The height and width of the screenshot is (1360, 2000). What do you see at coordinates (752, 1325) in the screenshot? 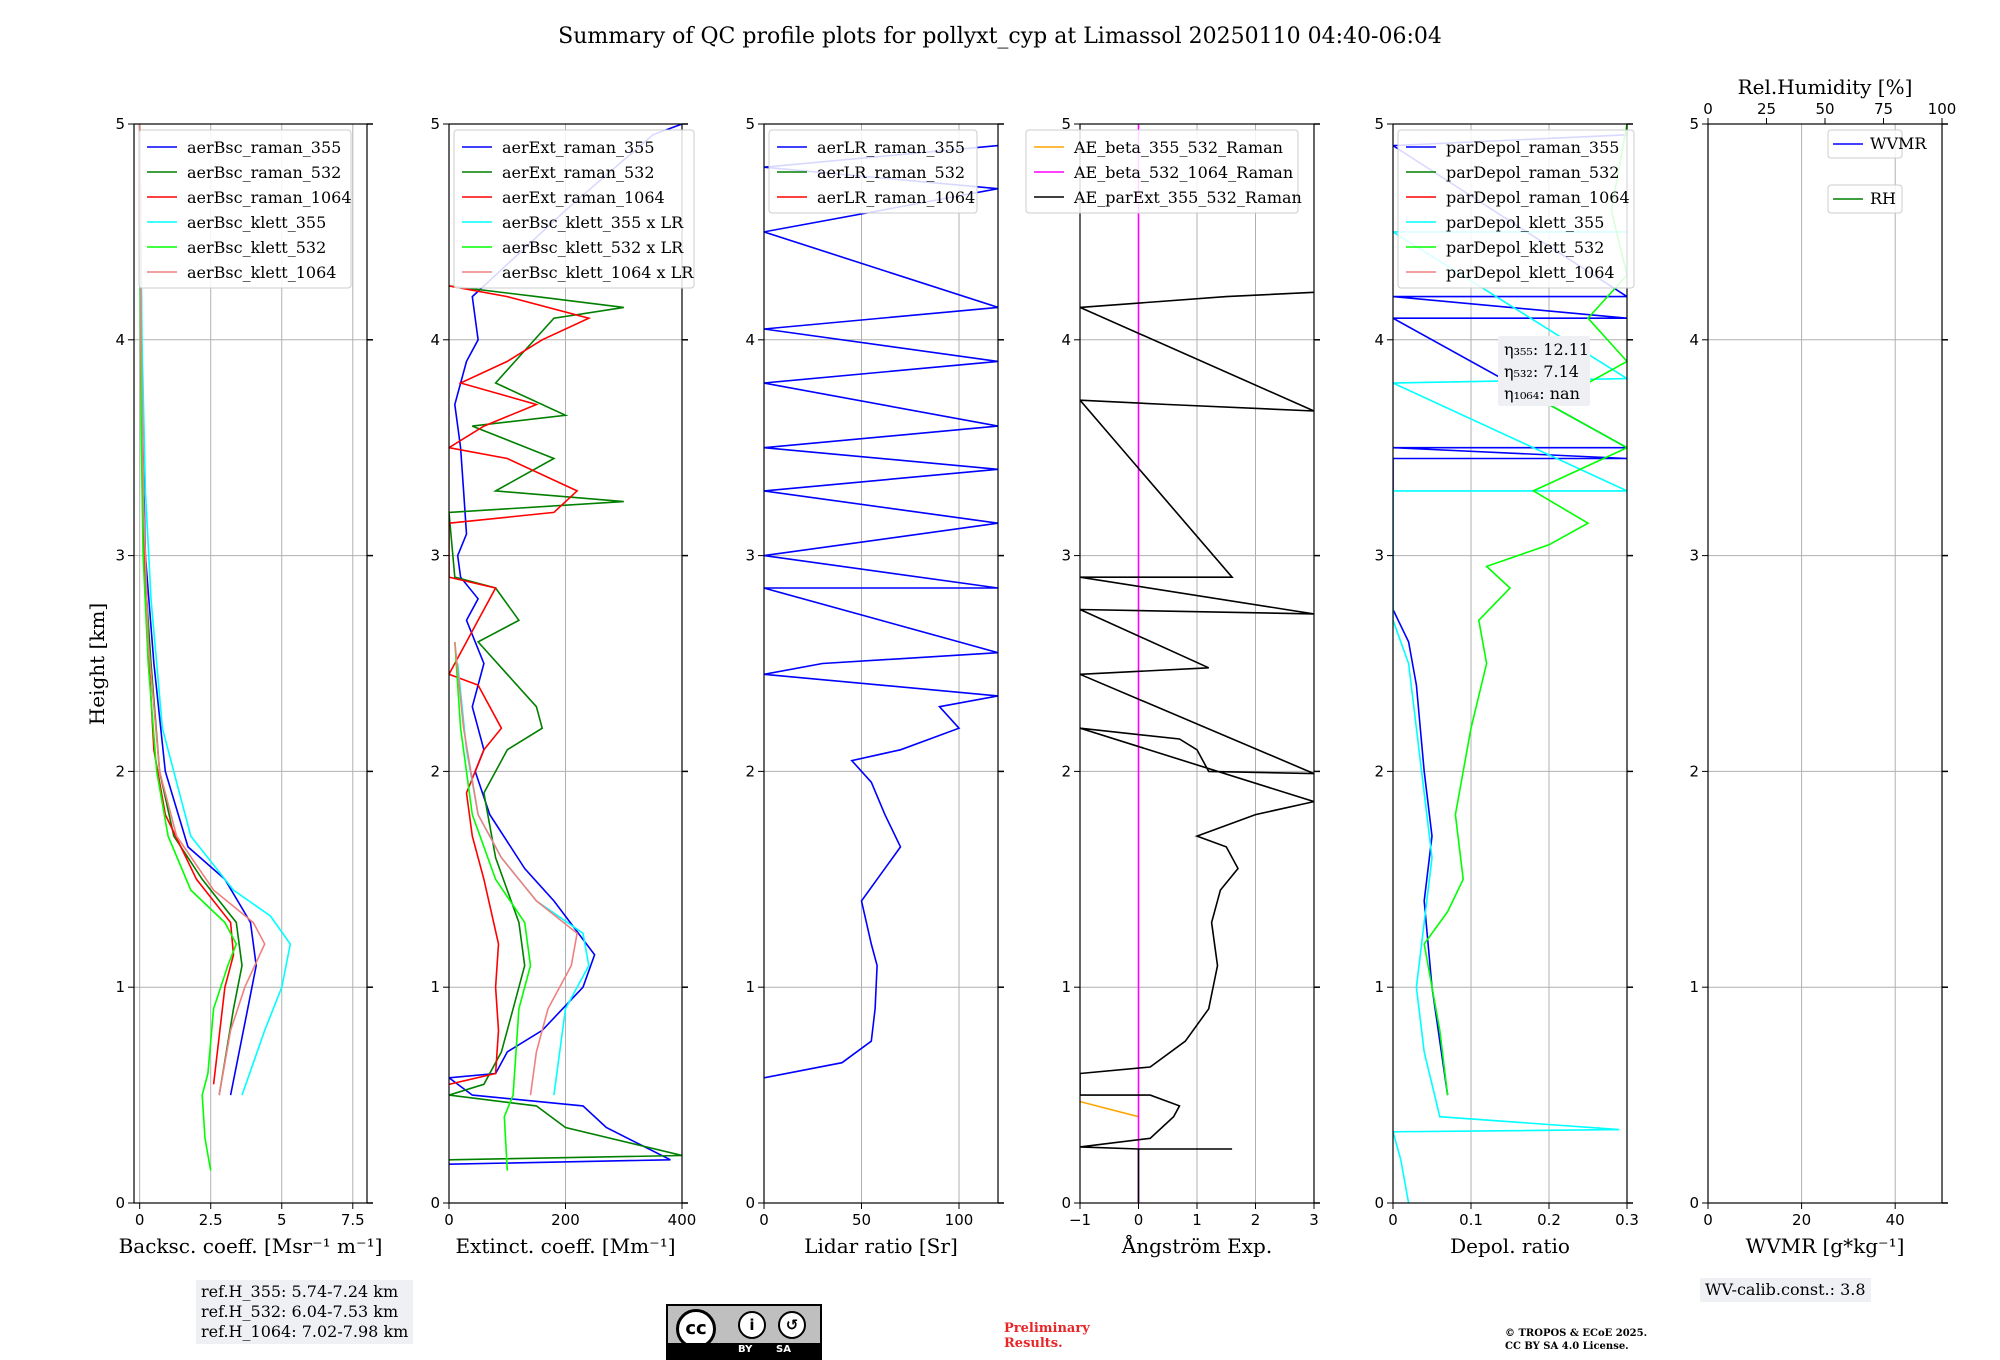
I see `attribution-icon: i` at bounding box center [752, 1325].